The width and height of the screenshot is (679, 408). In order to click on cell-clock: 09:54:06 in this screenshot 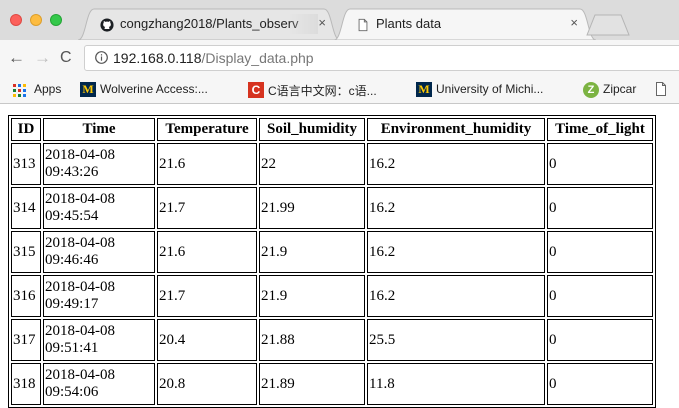, I will do `click(72, 392)`.